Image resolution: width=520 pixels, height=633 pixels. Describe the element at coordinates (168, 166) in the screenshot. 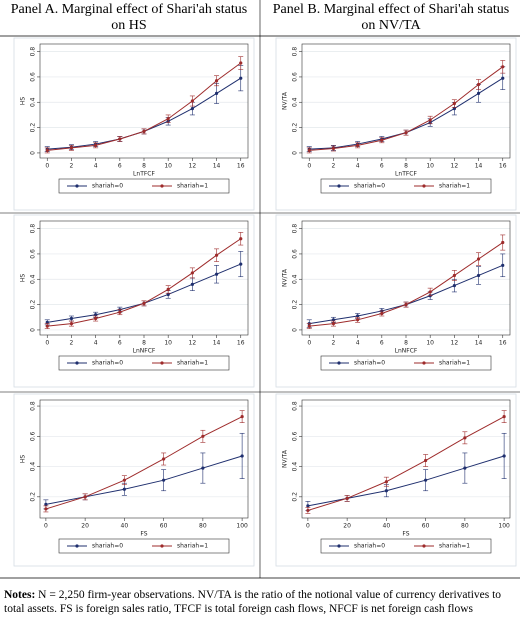

I see `x-tick-label: 10` at that location.